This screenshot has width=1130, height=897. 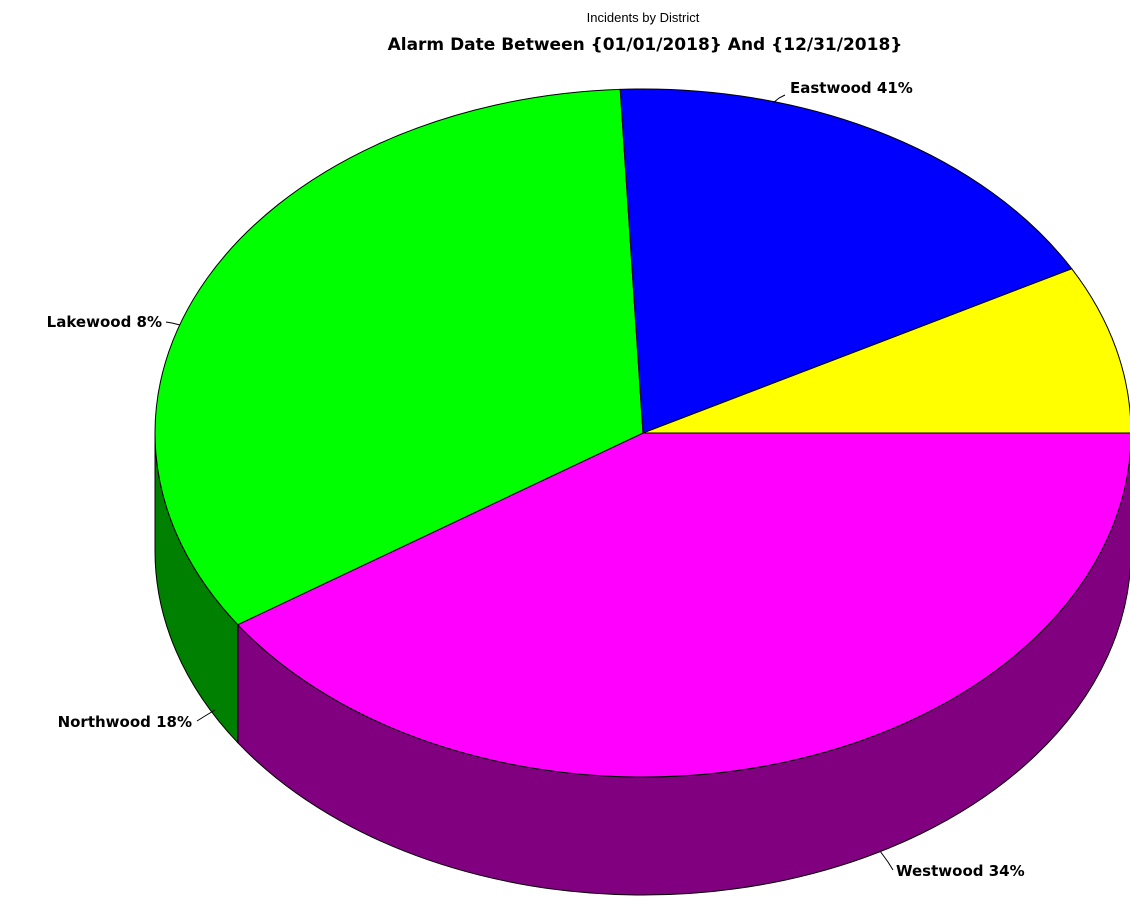 What do you see at coordinates (851, 88) in the screenshot?
I see `slice-label-eastwood: Eastwood 41%` at bounding box center [851, 88].